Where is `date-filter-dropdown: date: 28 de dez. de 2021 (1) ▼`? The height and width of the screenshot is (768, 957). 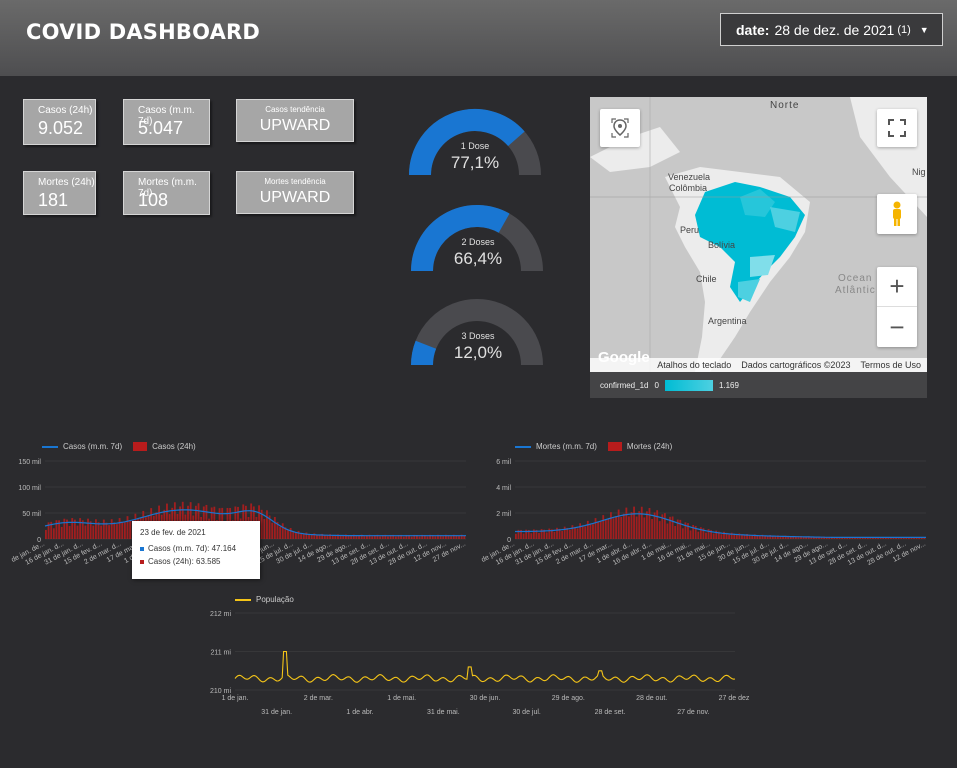
date-filter-dropdown: date: 28 de dez. de 2021 (1) ▼ is located at coordinates (831, 29).